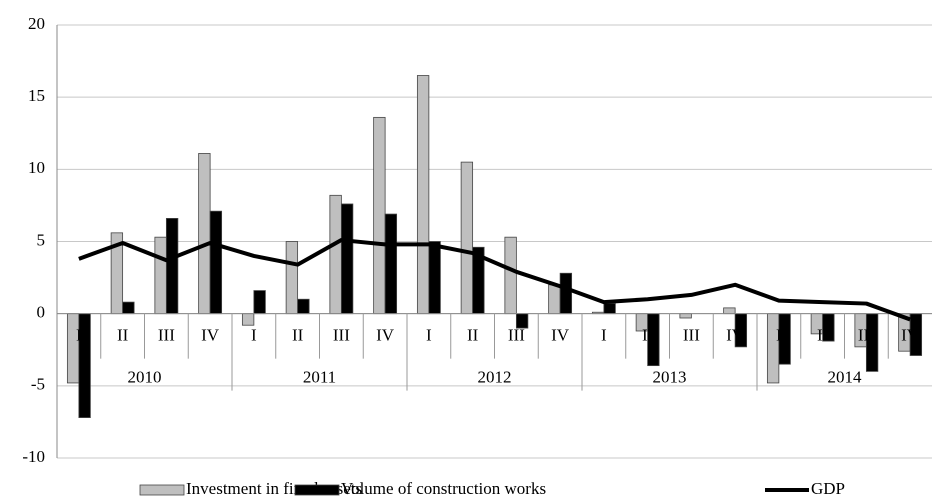  Describe the element at coordinates (36, 95) in the screenshot. I see `y-tick-label: 15` at that location.